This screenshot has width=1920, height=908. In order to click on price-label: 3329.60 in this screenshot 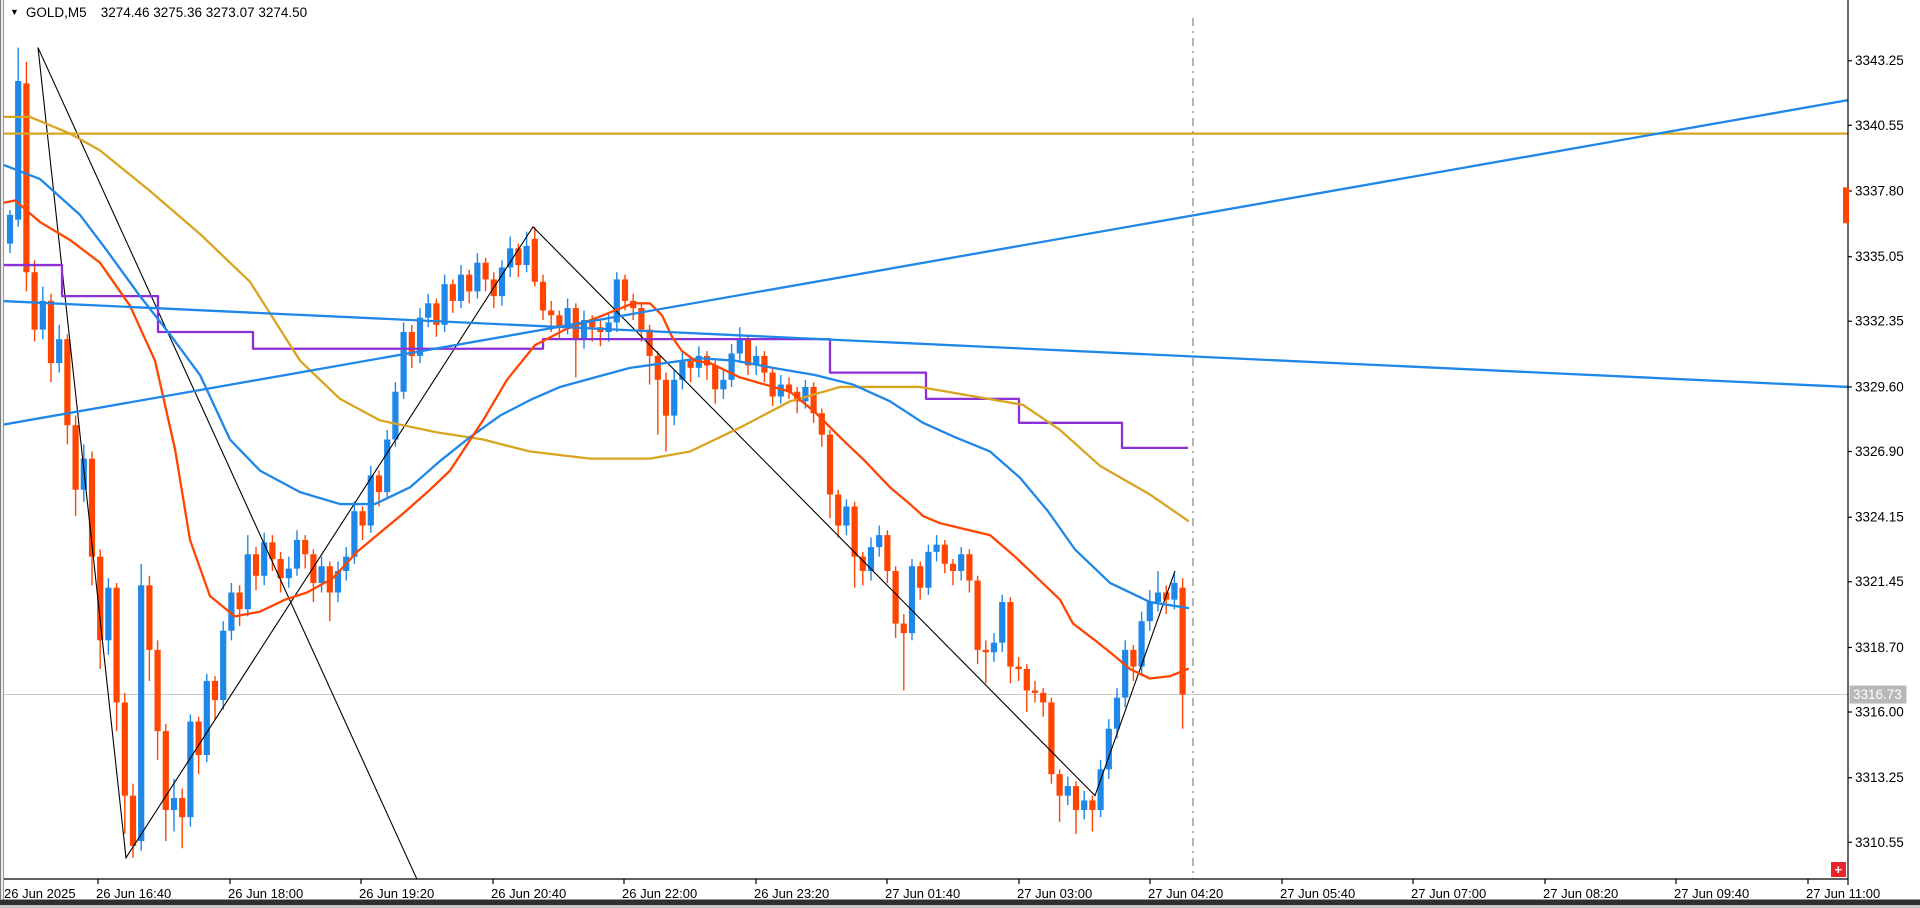, I will do `click(1879, 386)`.